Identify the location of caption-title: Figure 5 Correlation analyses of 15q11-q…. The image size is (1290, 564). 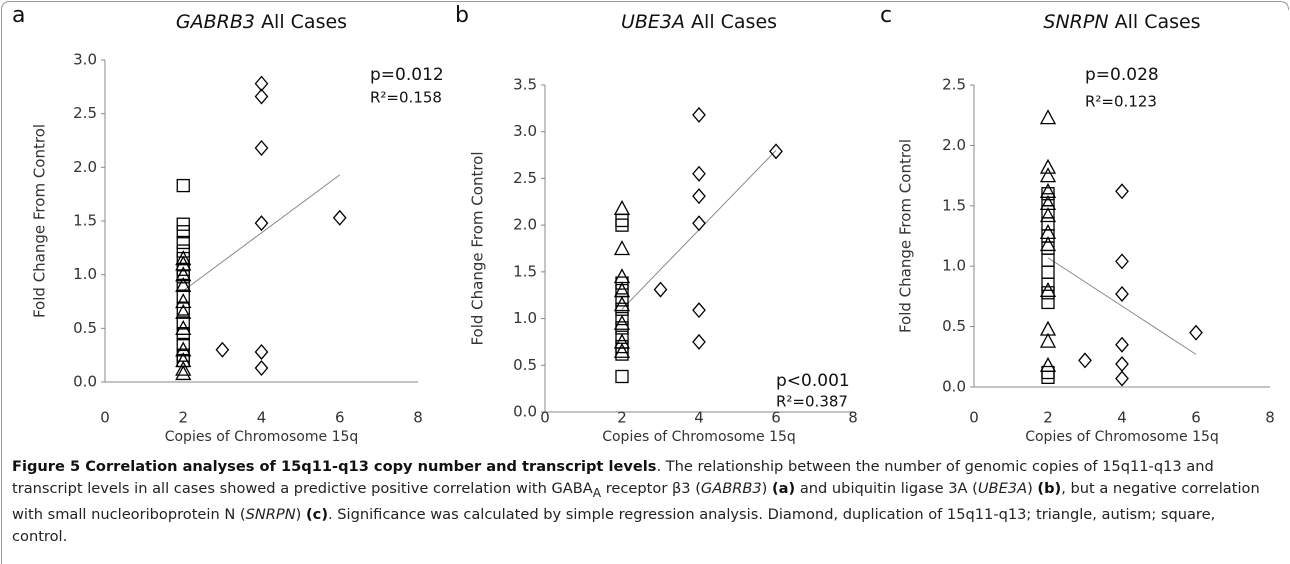
(334, 466).